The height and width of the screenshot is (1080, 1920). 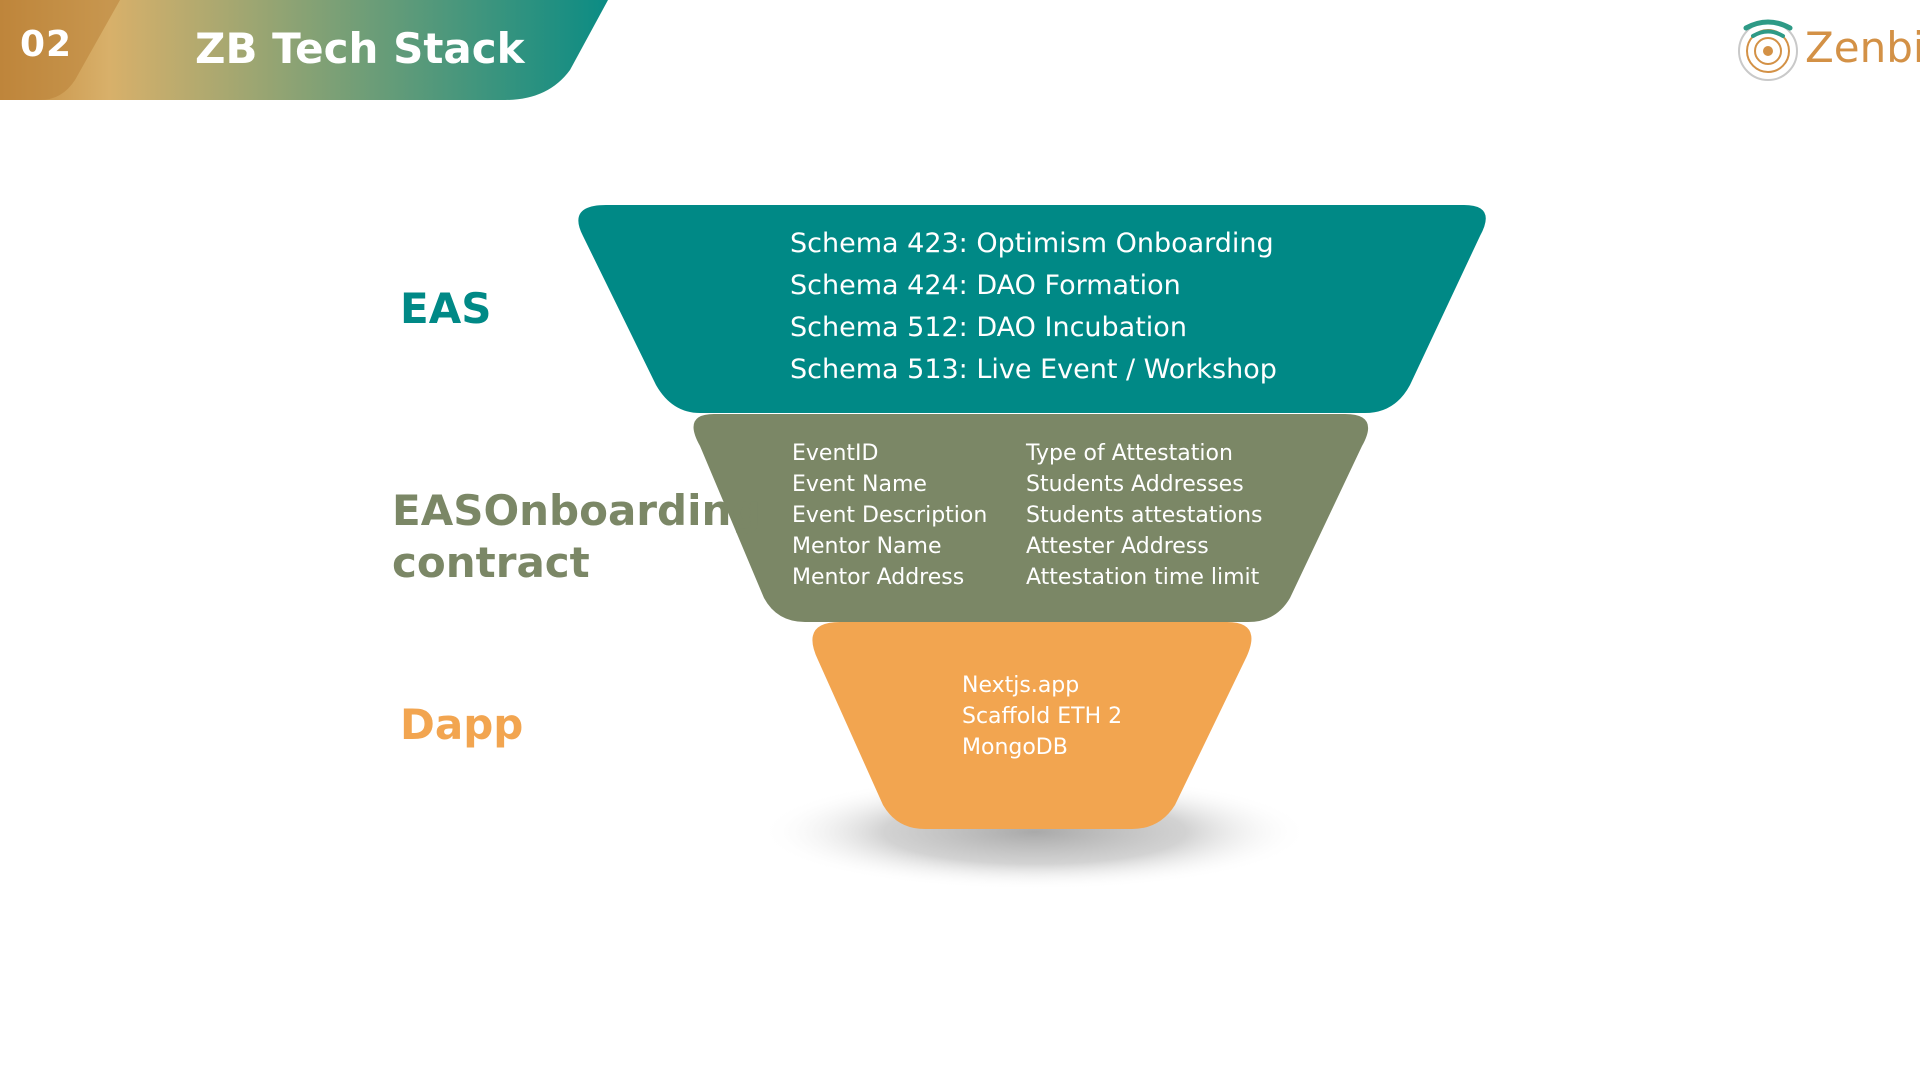 I want to click on eas-schema-item: Schema 512: DAO Incubation, so click(x=988, y=327).